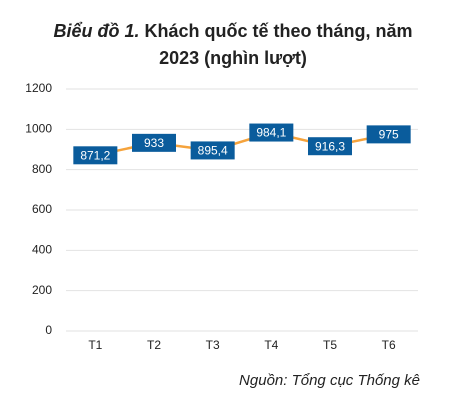 This screenshot has width=466, height=419. What do you see at coordinates (95, 345) in the screenshot?
I see `x-tick-label: T1` at bounding box center [95, 345].